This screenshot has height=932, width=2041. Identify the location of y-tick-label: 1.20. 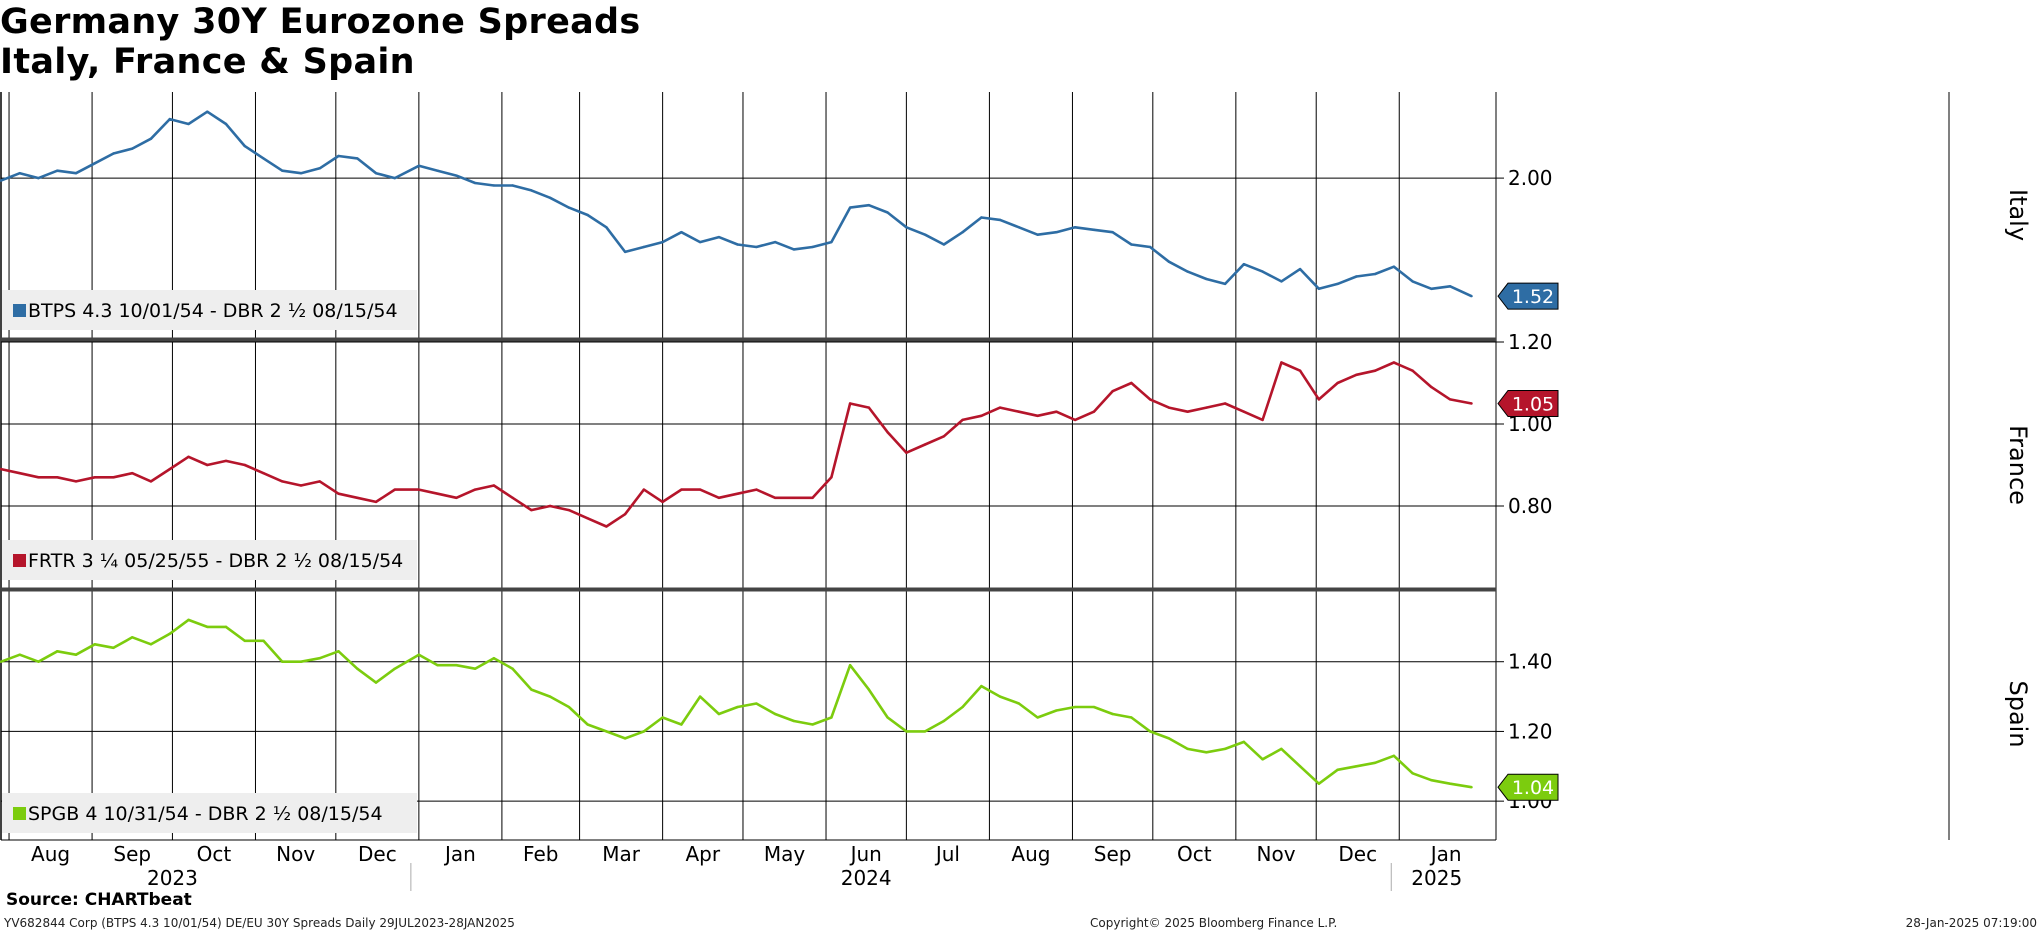
(1530, 731).